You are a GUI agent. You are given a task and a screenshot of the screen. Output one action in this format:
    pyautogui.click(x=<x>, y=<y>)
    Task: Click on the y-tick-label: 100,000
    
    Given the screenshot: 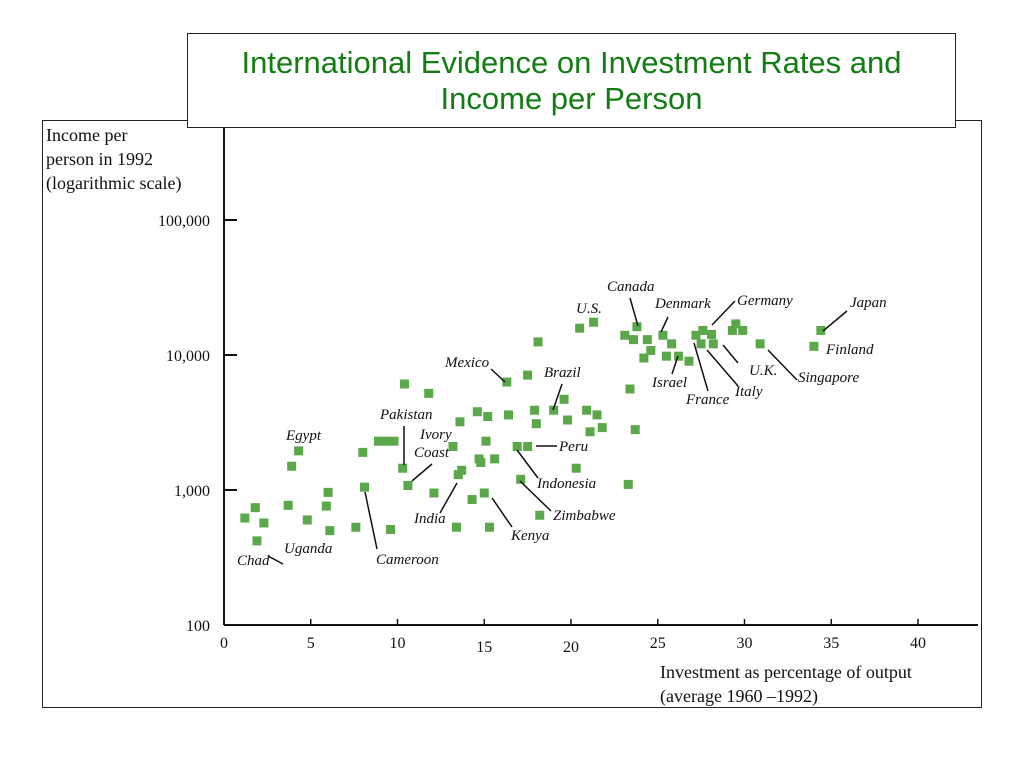 What is the action you would take?
    pyautogui.click(x=184, y=221)
    